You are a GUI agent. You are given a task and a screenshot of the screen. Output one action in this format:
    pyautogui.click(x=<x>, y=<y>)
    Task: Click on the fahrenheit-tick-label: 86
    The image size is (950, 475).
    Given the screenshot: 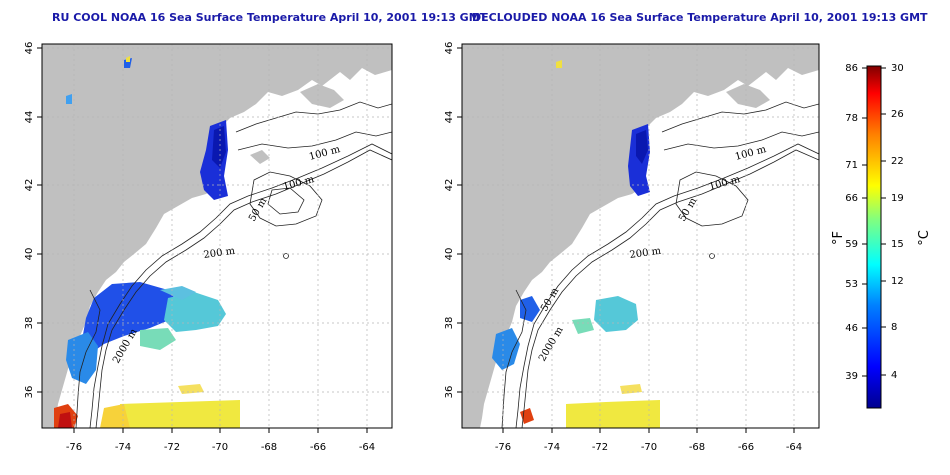 What is the action you would take?
    pyautogui.click(x=851, y=68)
    